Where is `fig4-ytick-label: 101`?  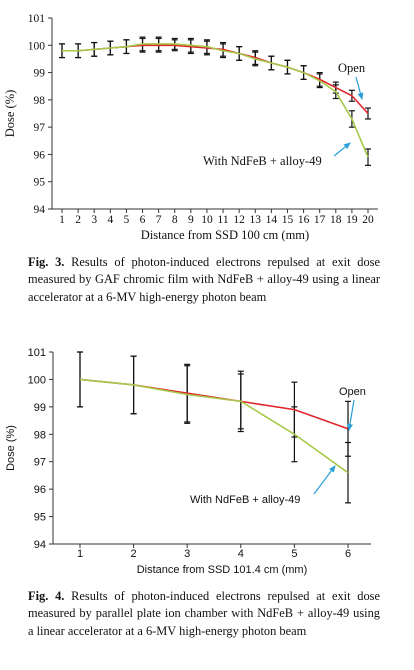 fig4-ytick-label: 101 is located at coordinates (37, 353).